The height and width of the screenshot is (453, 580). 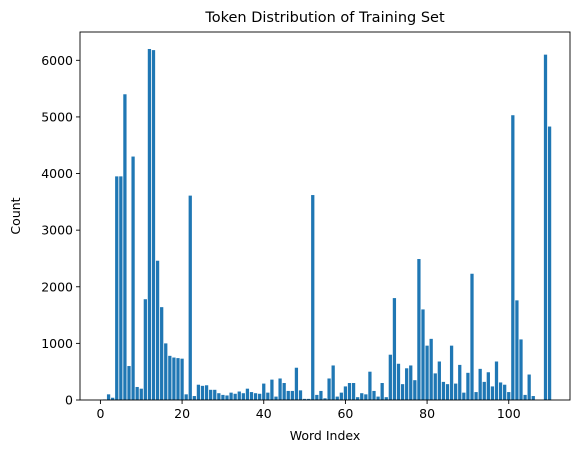 What do you see at coordinates (345, 413) in the screenshot?
I see `x-tick-label: 60` at bounding box center [345, 413].